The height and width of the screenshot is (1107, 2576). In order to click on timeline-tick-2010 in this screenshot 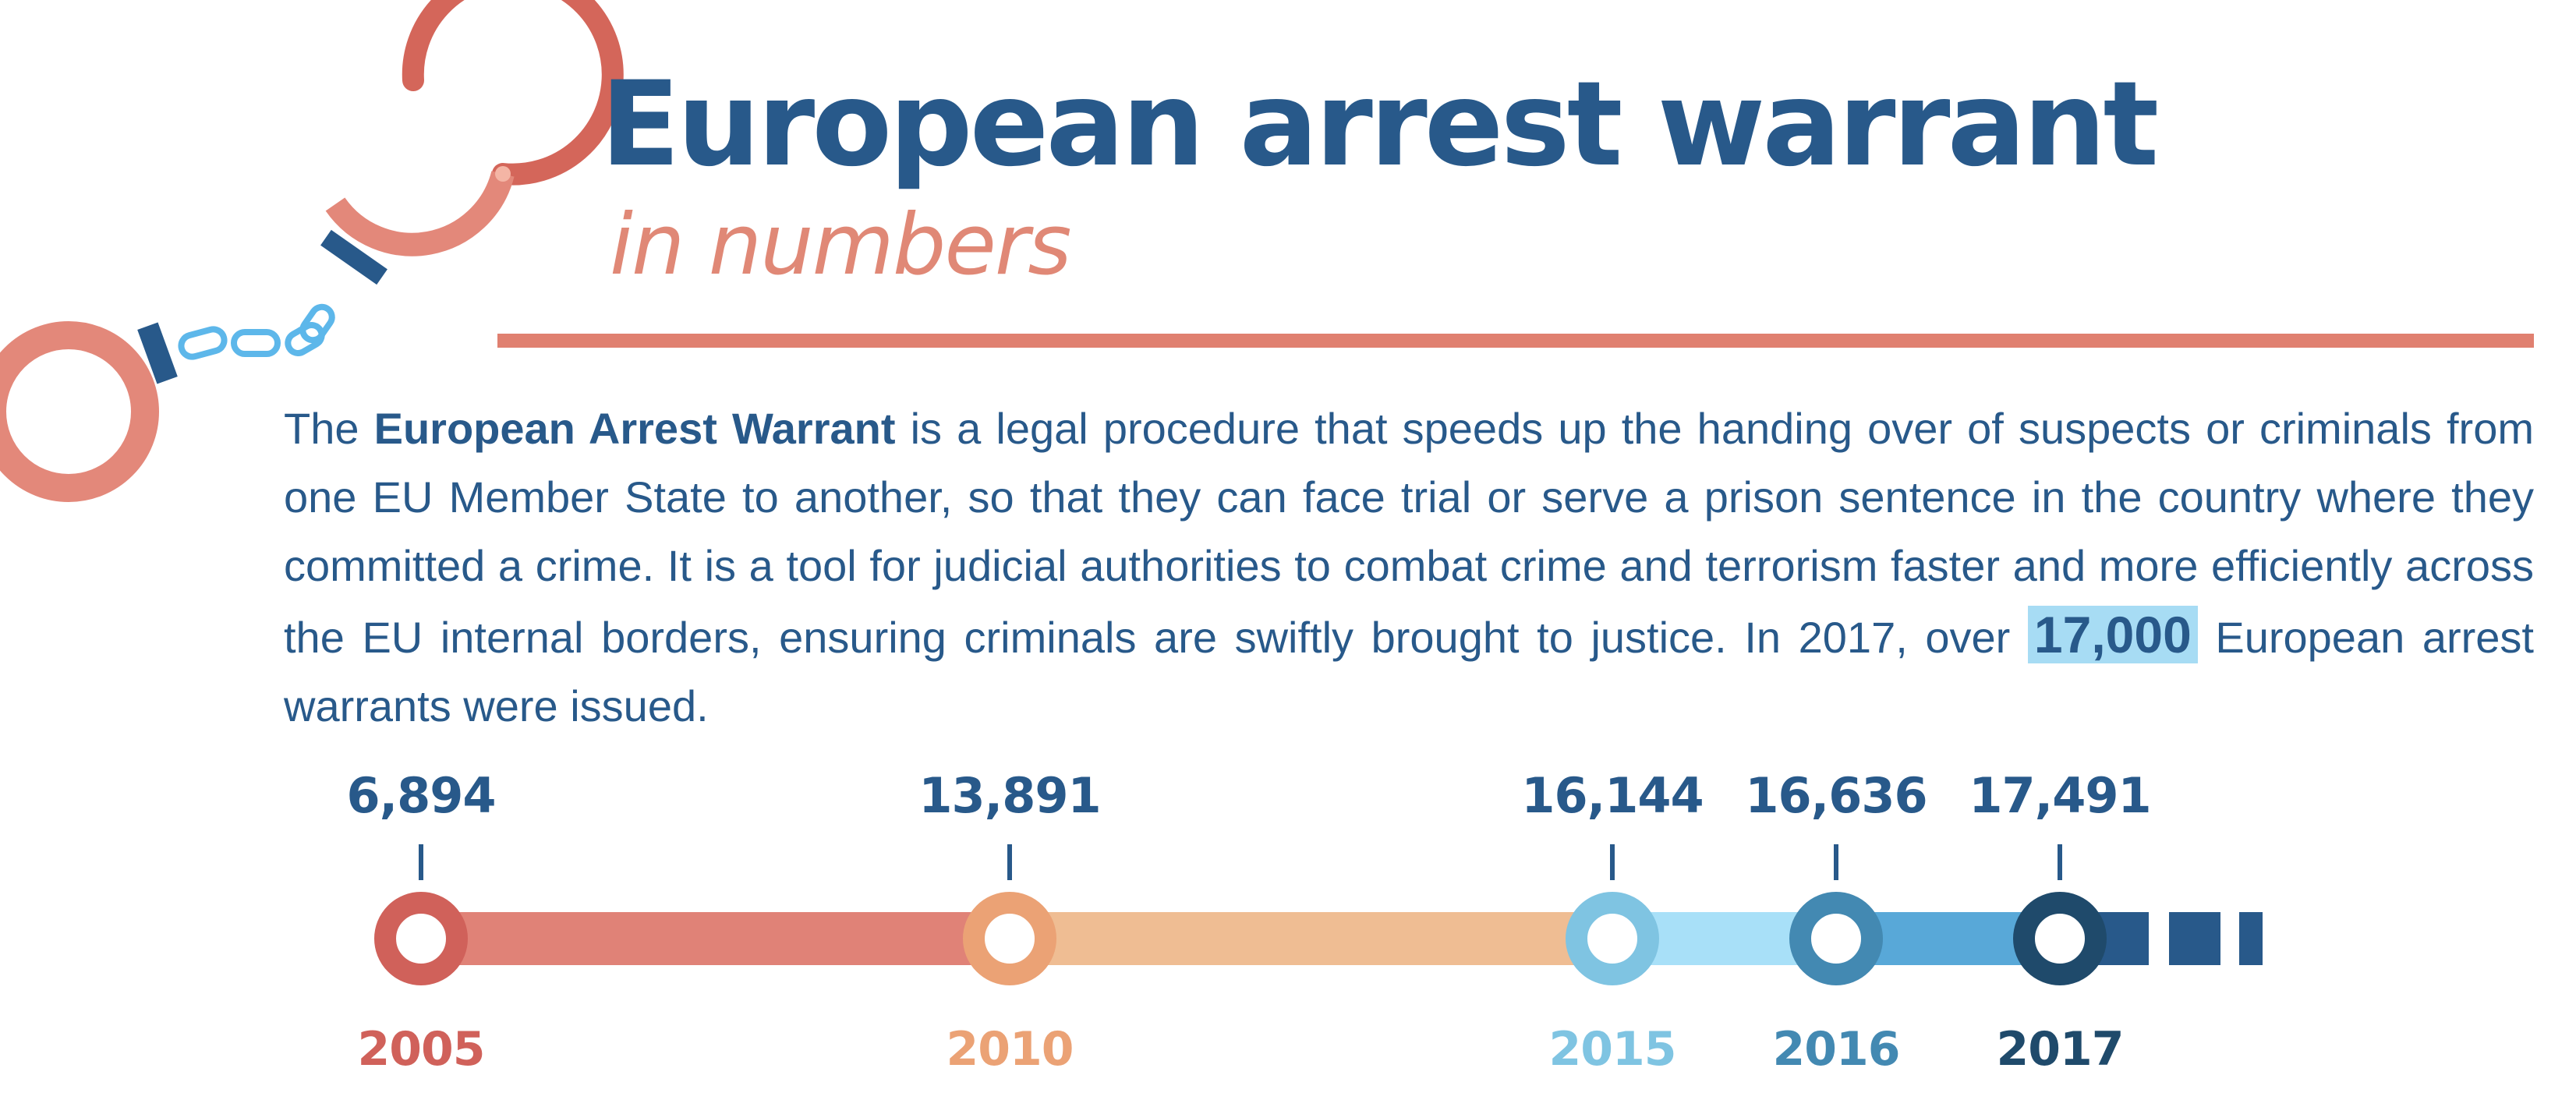, I will do `click(1009, 862)`.